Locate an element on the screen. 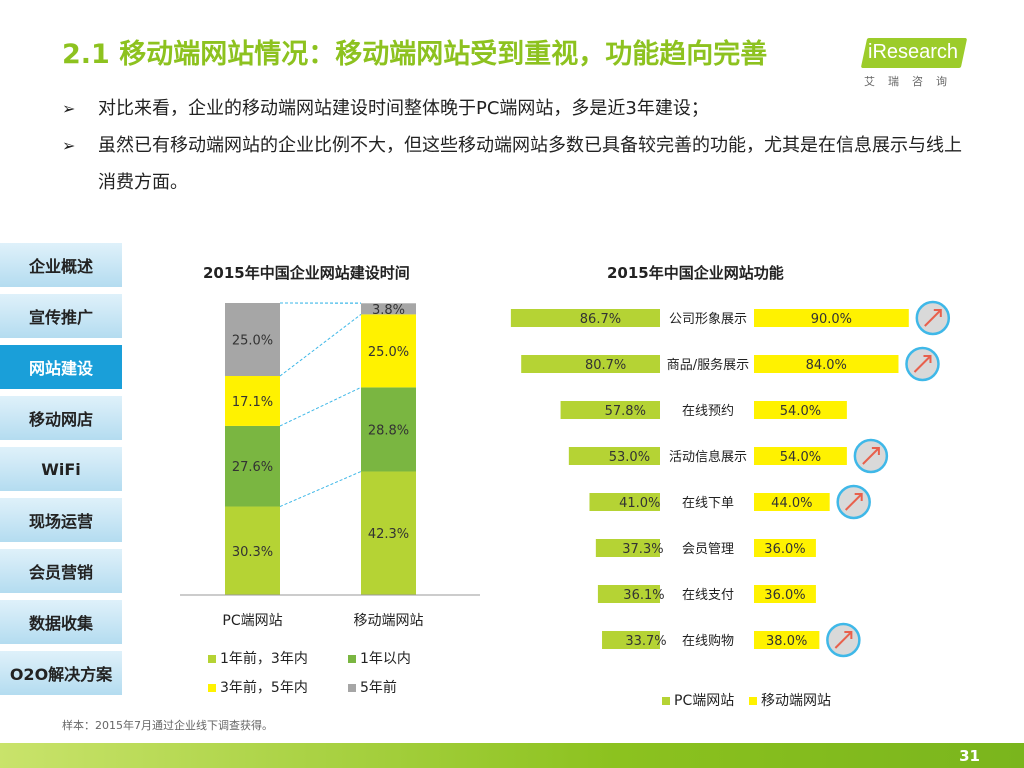  footnote: 样本：2015年7月通过企业线下调查获得。 is located at coordinates (167, 725).